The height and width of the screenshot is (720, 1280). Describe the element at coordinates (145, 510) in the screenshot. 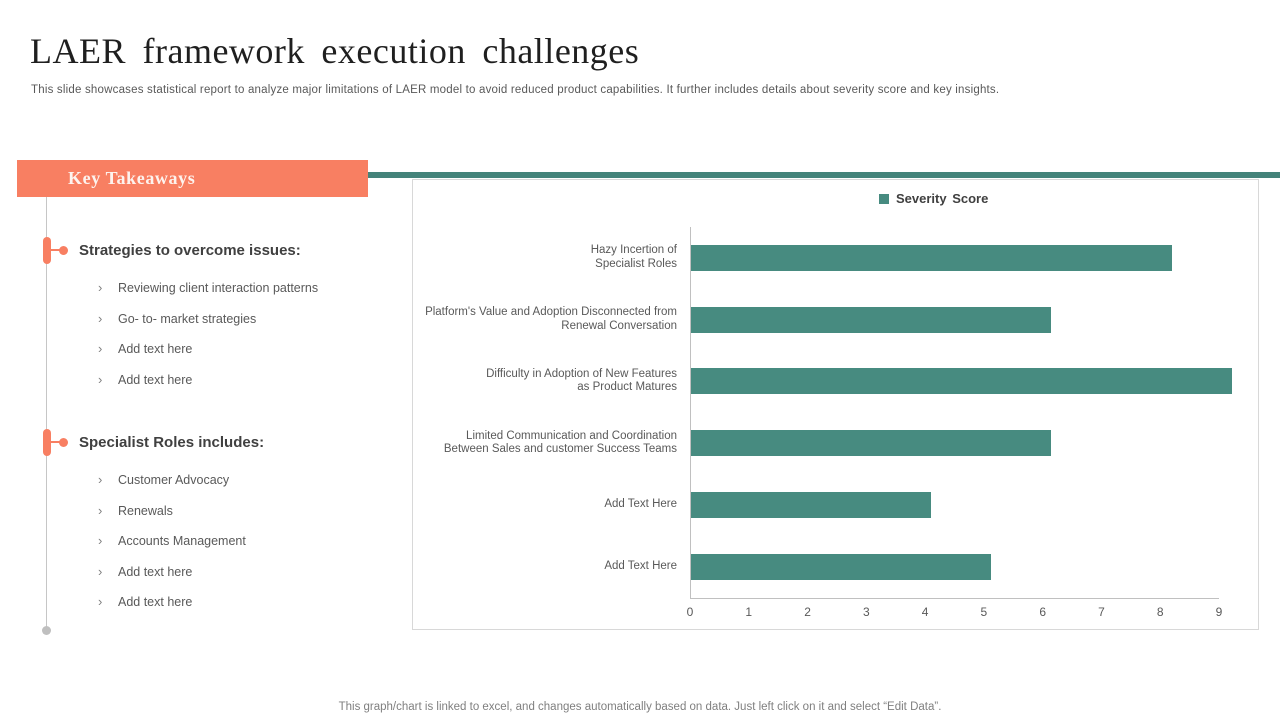

I see `list-item-text: Renewals` at that location.